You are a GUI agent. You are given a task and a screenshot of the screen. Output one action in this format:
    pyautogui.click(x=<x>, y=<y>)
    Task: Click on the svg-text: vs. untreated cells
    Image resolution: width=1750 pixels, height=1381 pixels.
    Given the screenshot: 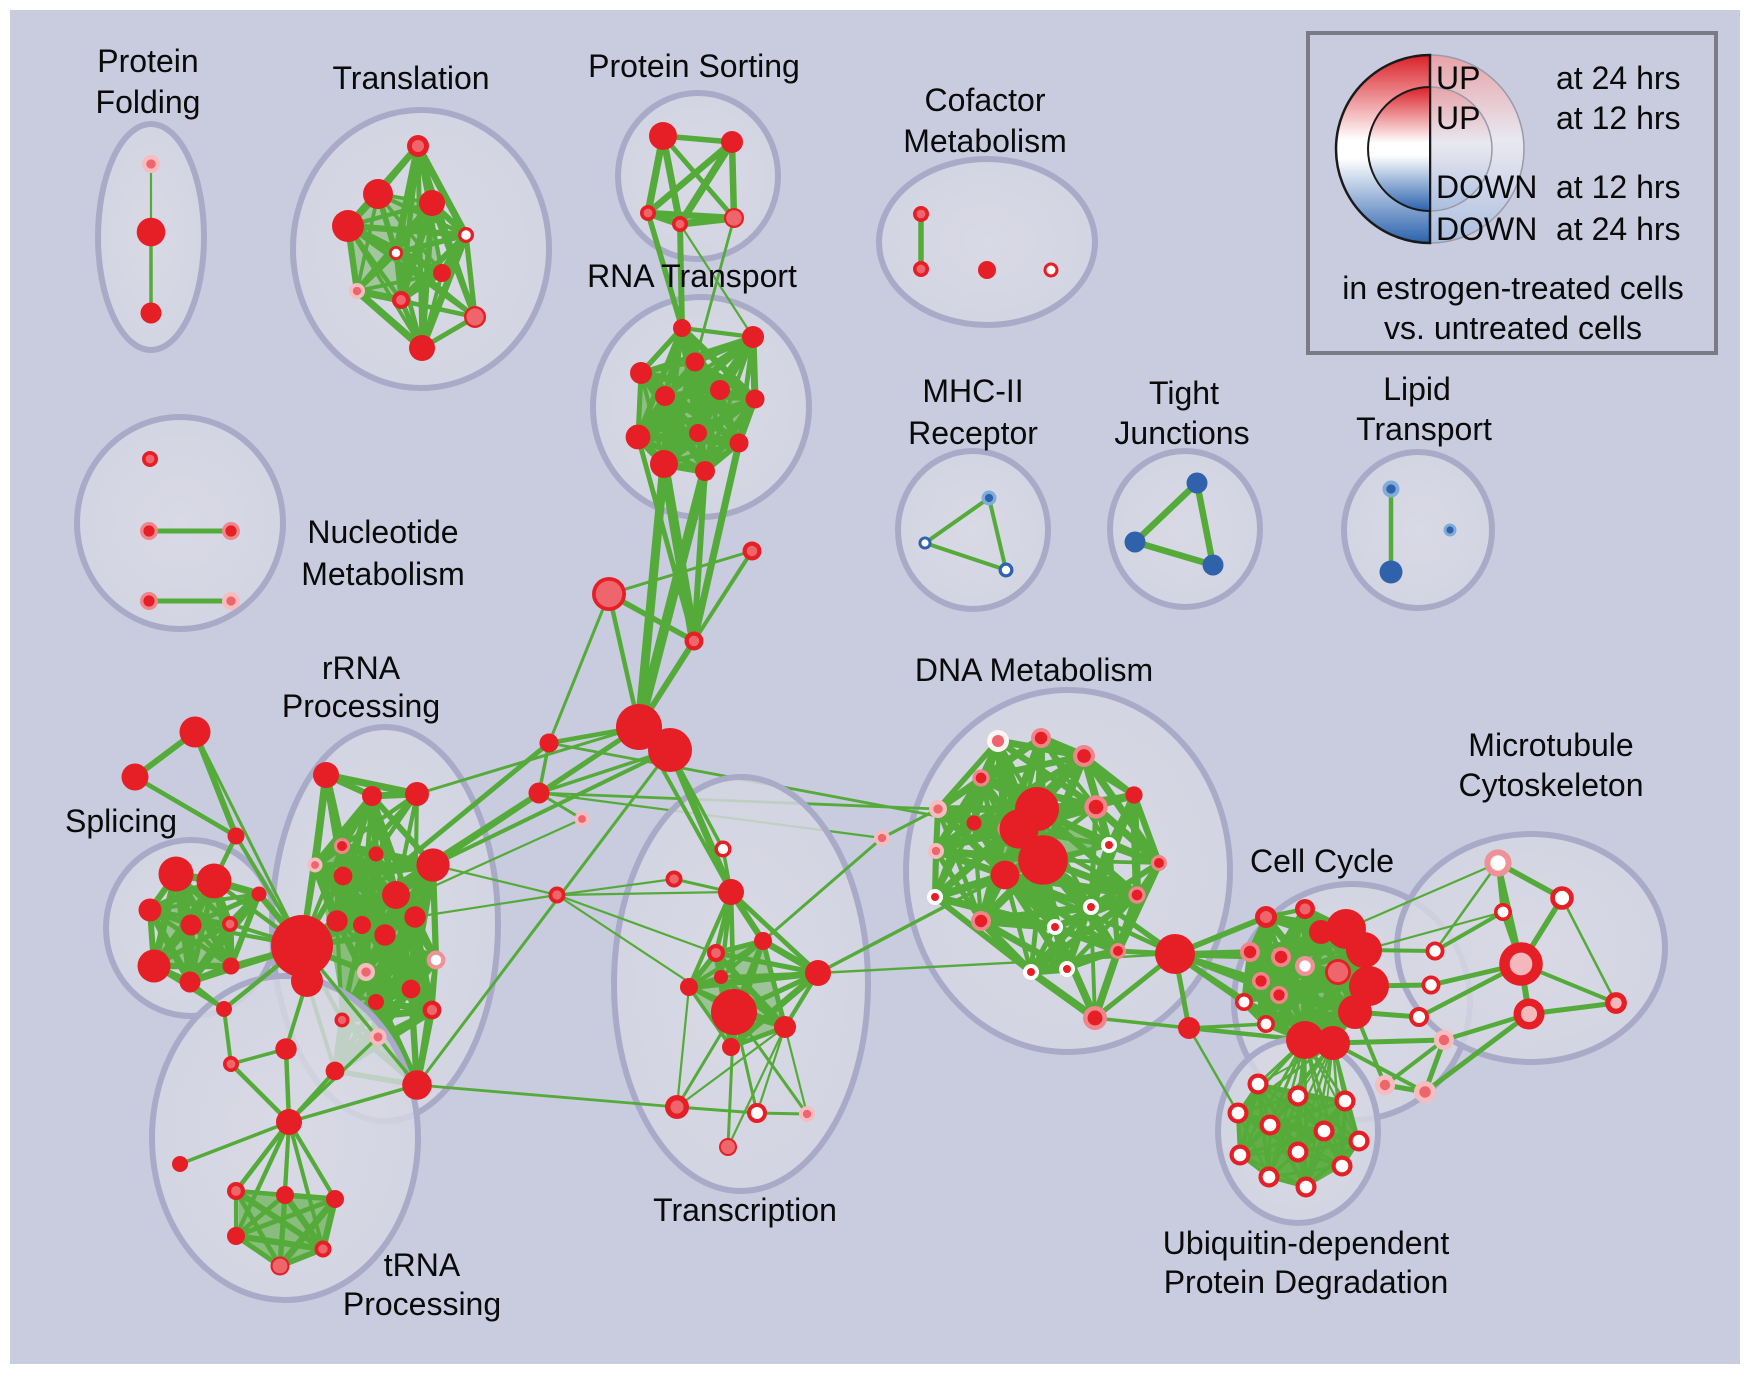 What is the action you would take?
    pyautogui.click(x=1513, y=328)
    